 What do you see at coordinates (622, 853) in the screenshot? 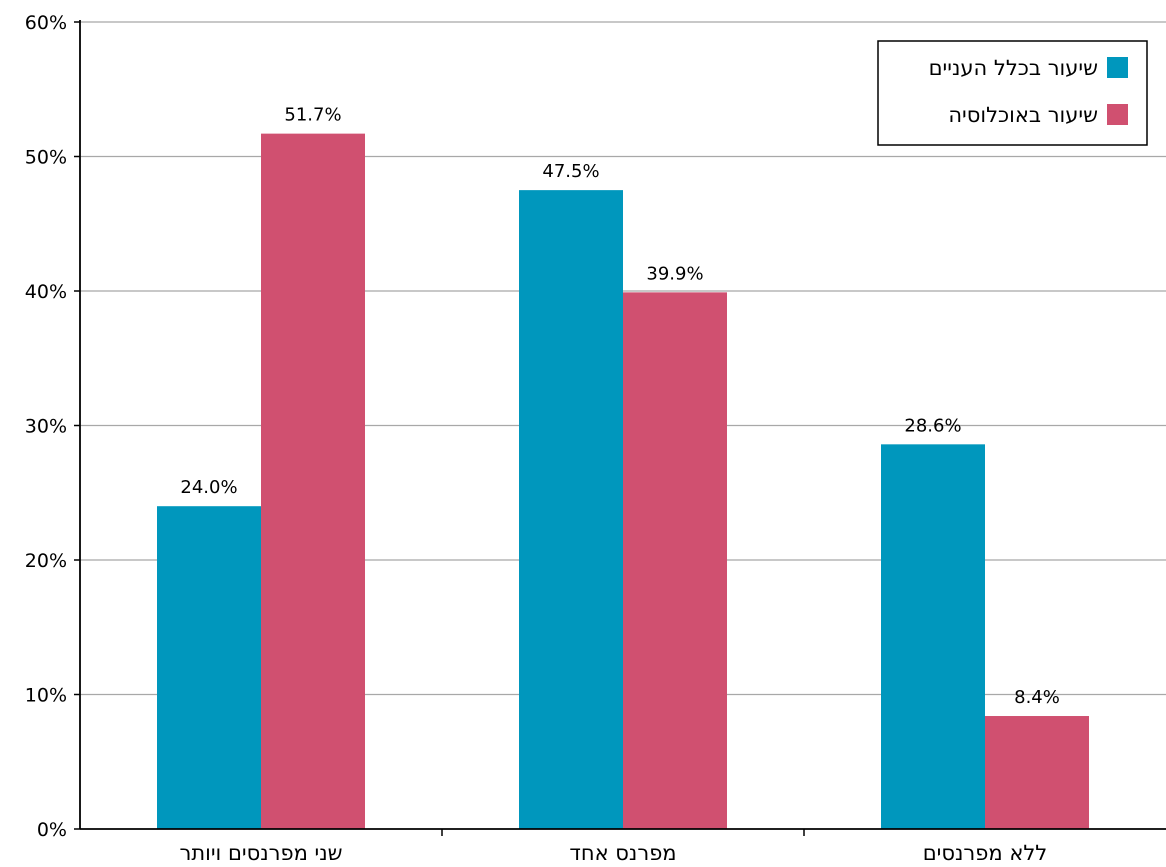
I see `x-category-label: מפרנס אחד` at bounding box center [622, 853].